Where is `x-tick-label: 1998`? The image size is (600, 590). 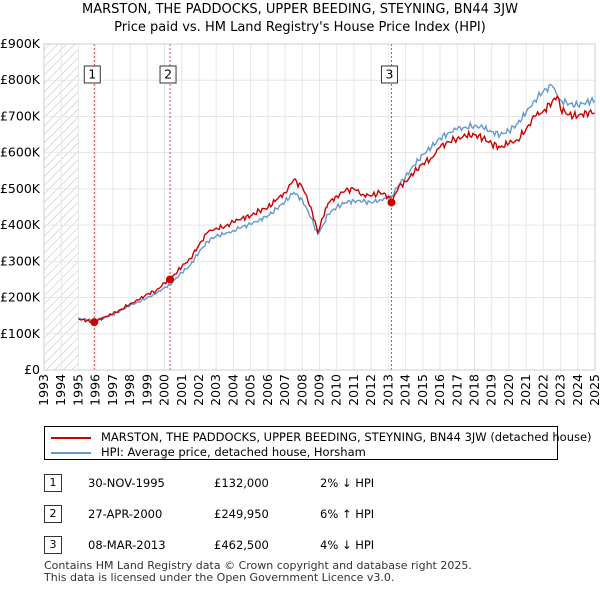 x-tick-label: 1998 is located at coordinates (129, 390).